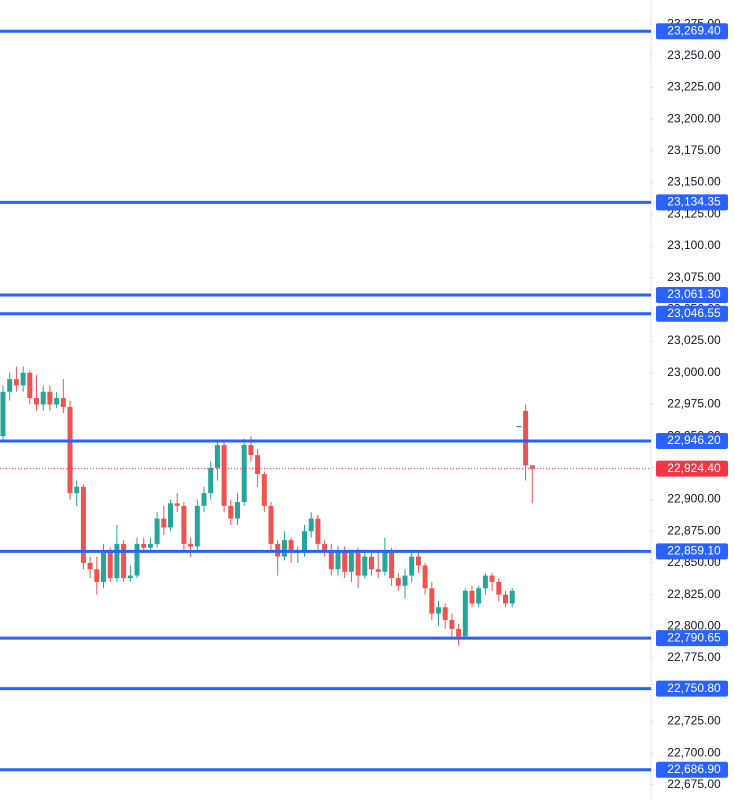 The height and width of the screenshot is (800, 735). I want to click on level-label: 23,046.55, so click(694, 313).